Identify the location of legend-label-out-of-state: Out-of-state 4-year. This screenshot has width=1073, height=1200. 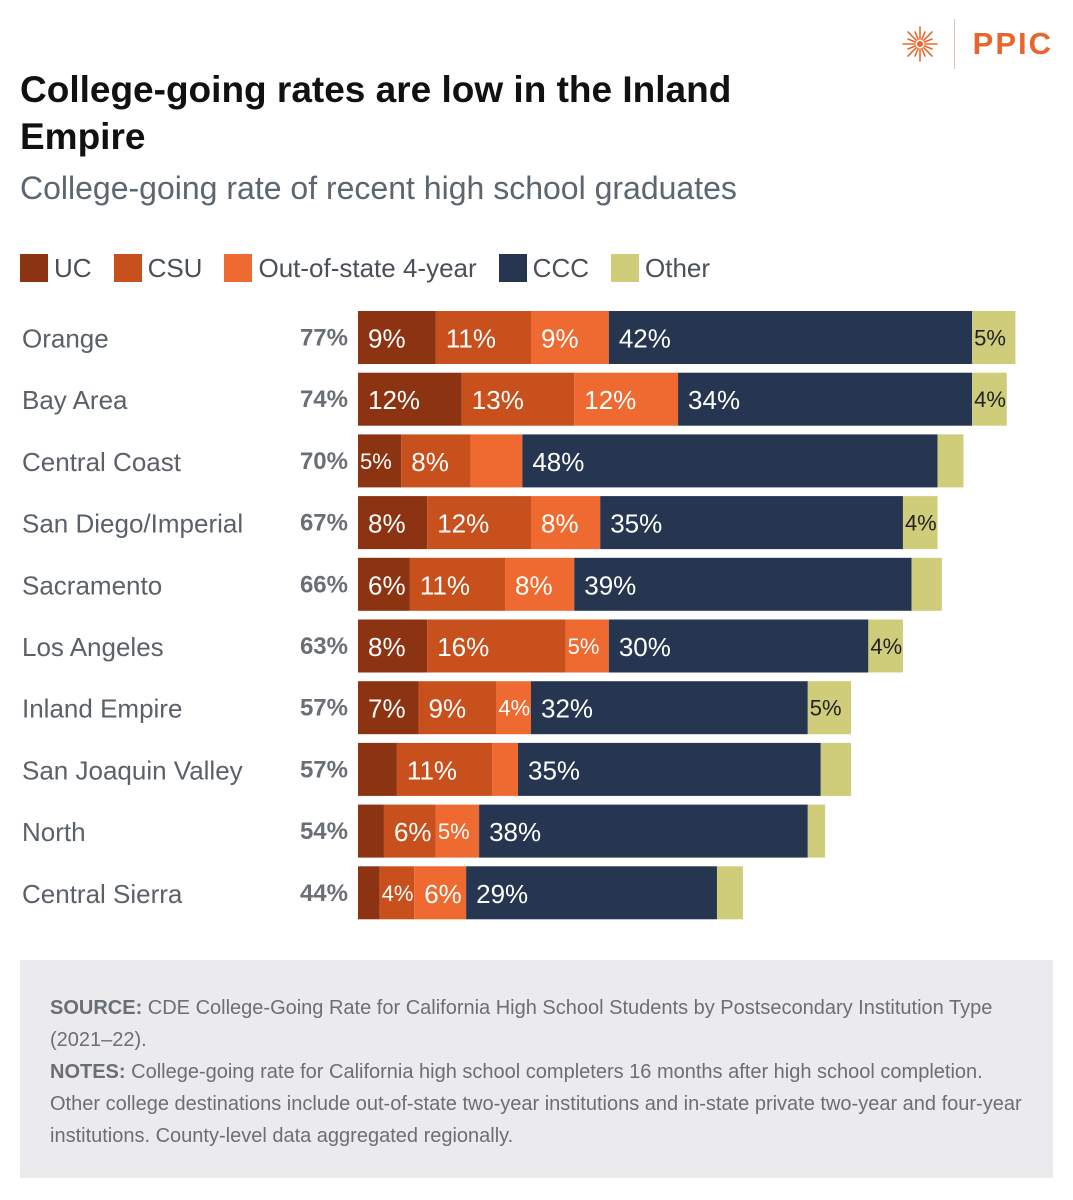
(367, 267).